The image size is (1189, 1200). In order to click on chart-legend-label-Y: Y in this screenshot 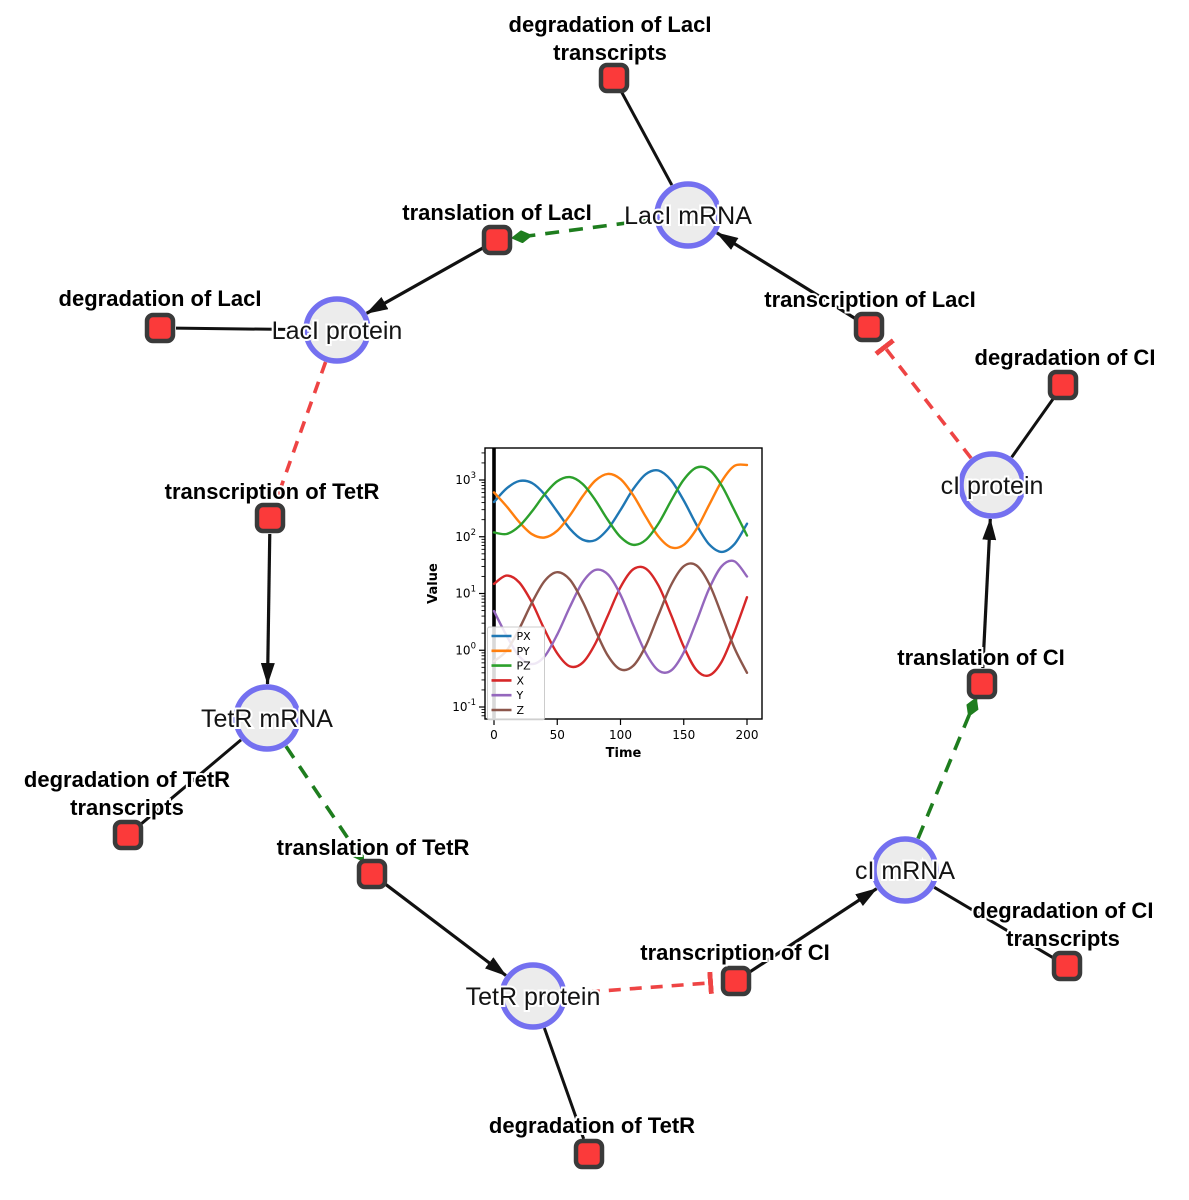, I will do `click(520, 695)`.